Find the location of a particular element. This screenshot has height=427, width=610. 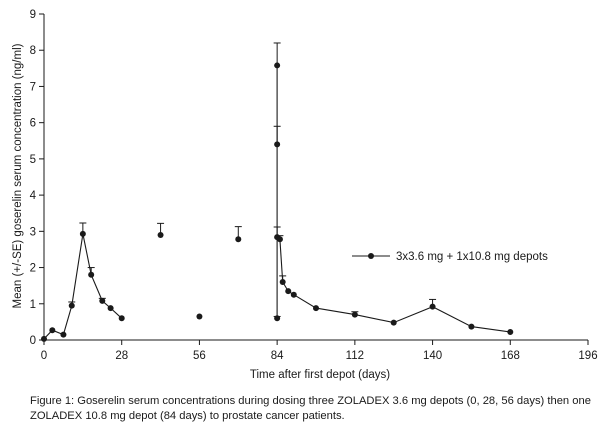

legend: 3x3.6 mg + 1x10.8 mg depots is located at coordinates (450, 257).